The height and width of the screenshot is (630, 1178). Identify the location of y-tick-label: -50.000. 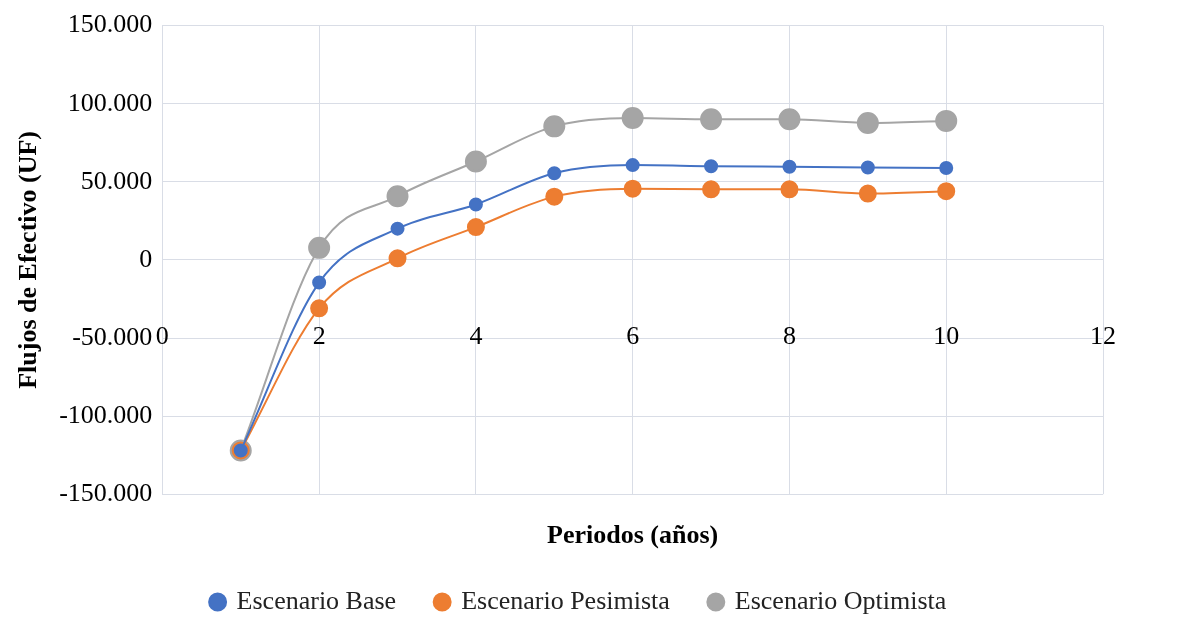
(112, 336).